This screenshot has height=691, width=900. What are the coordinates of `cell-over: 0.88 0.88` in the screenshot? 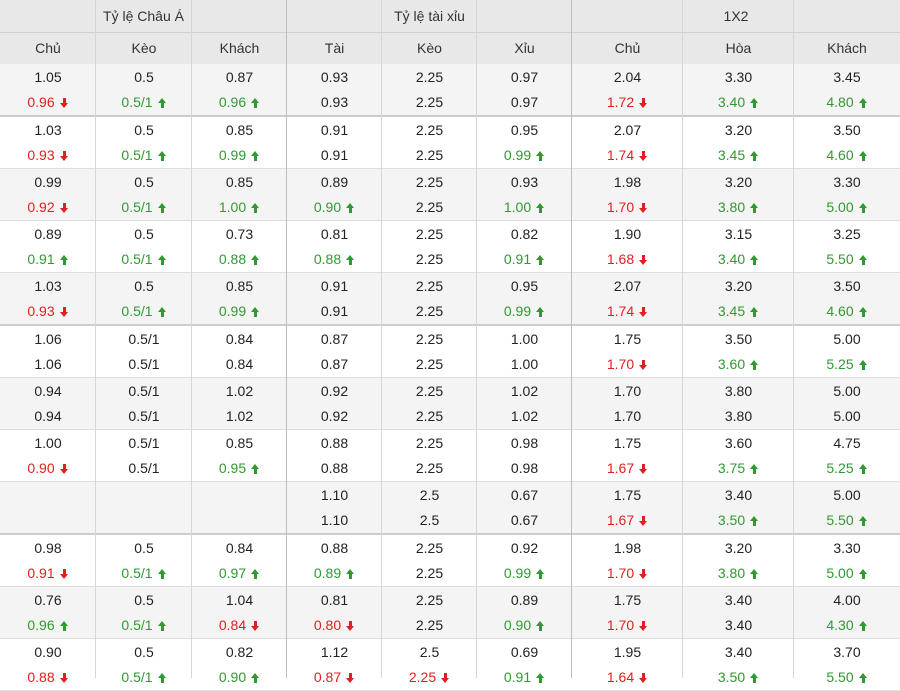 It's located at (334, 455).